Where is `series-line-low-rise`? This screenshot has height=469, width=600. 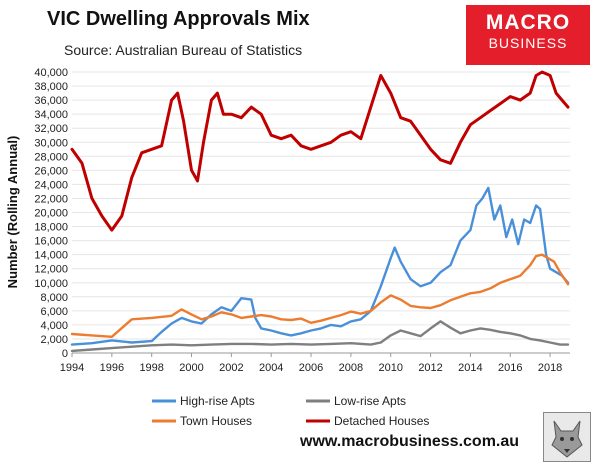 series-line-low-rise is located at coordinates (320, 336).